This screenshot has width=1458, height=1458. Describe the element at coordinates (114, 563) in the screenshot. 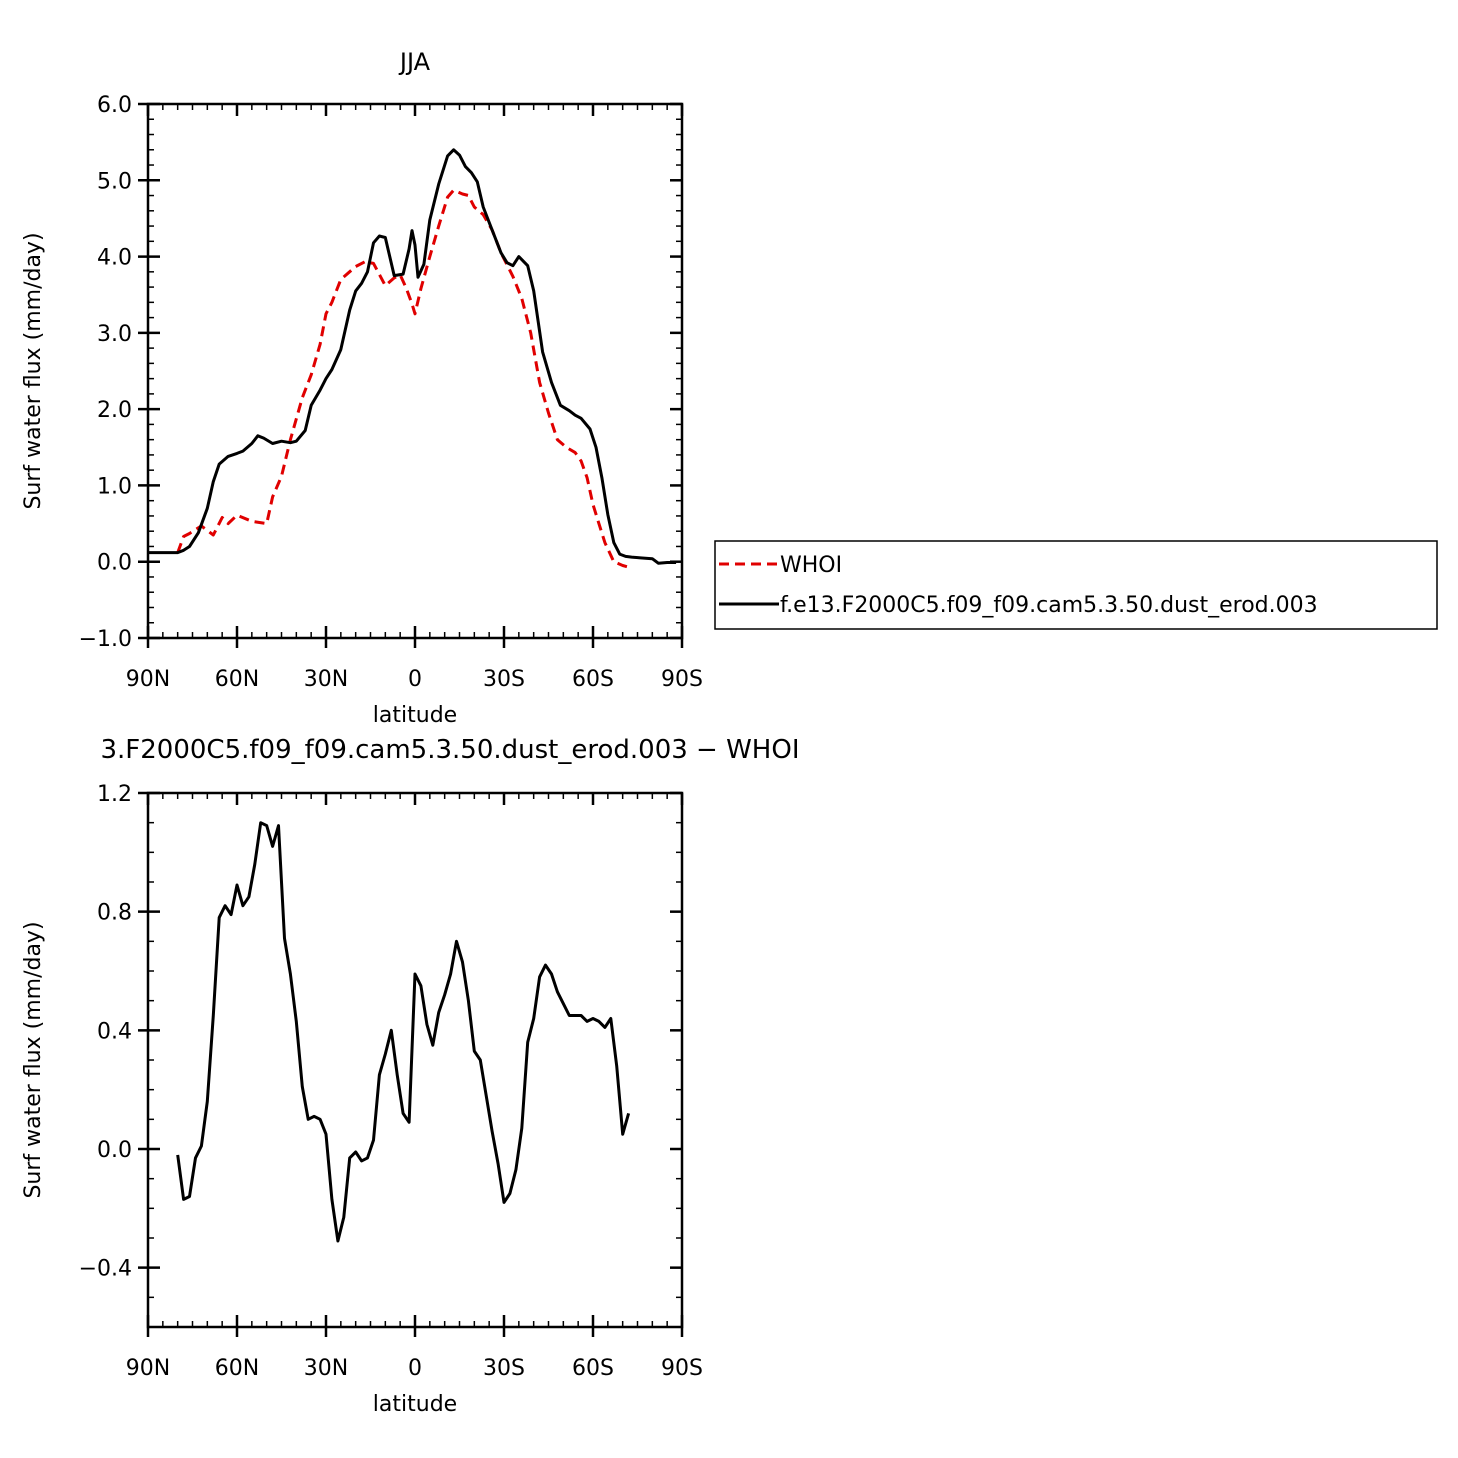

I see `top-y-tick-label: 0.0` at that location.